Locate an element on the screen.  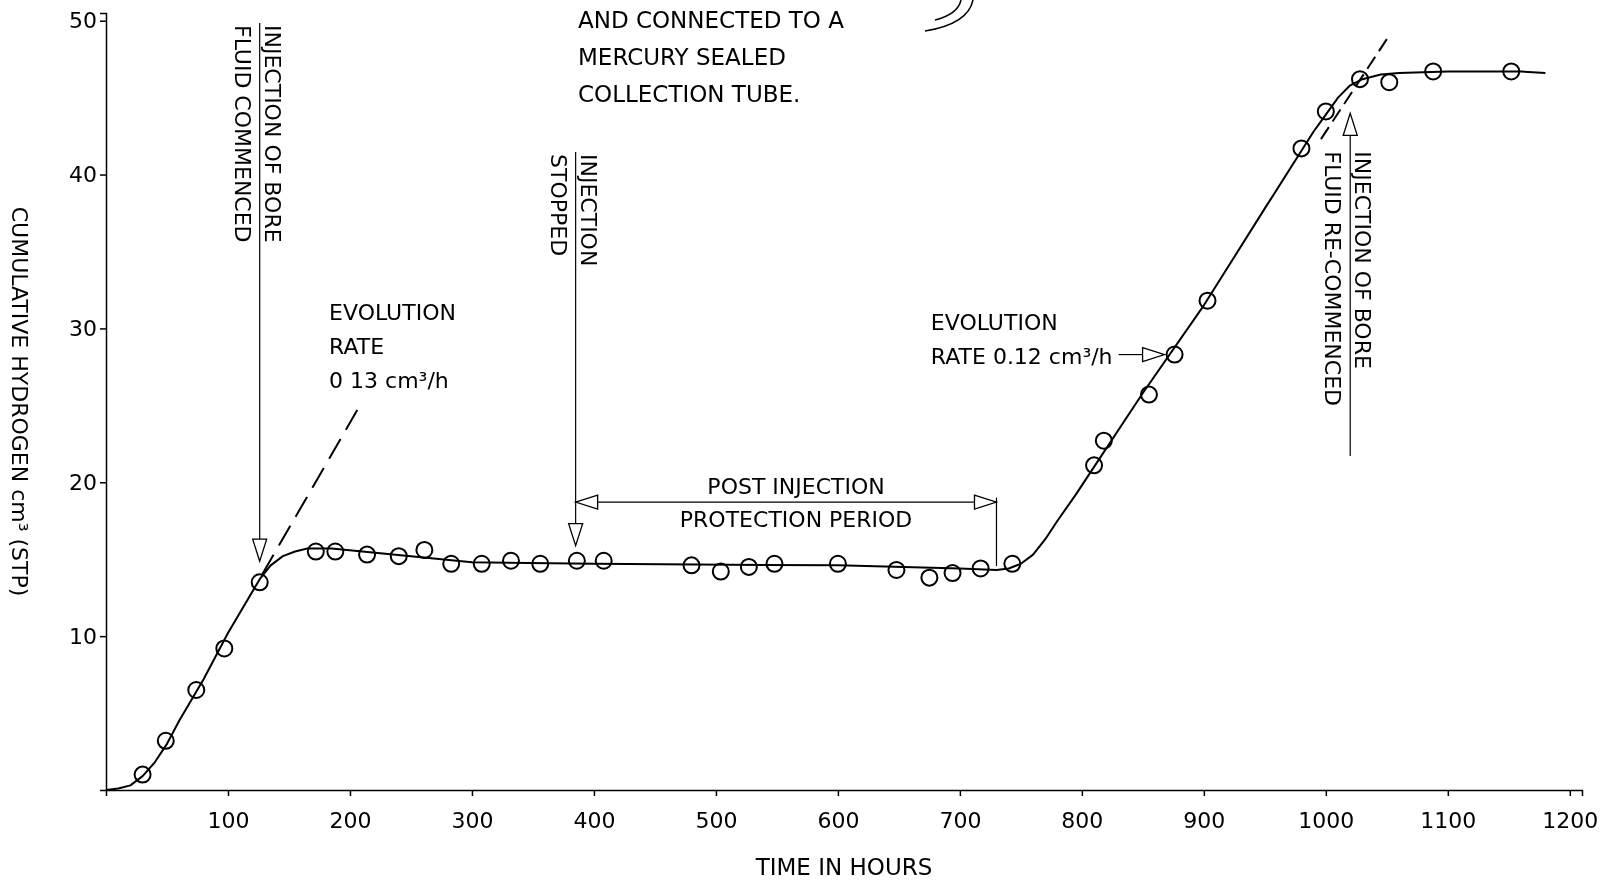
y-tick-label: 10 is located at coordinates (83, 636).